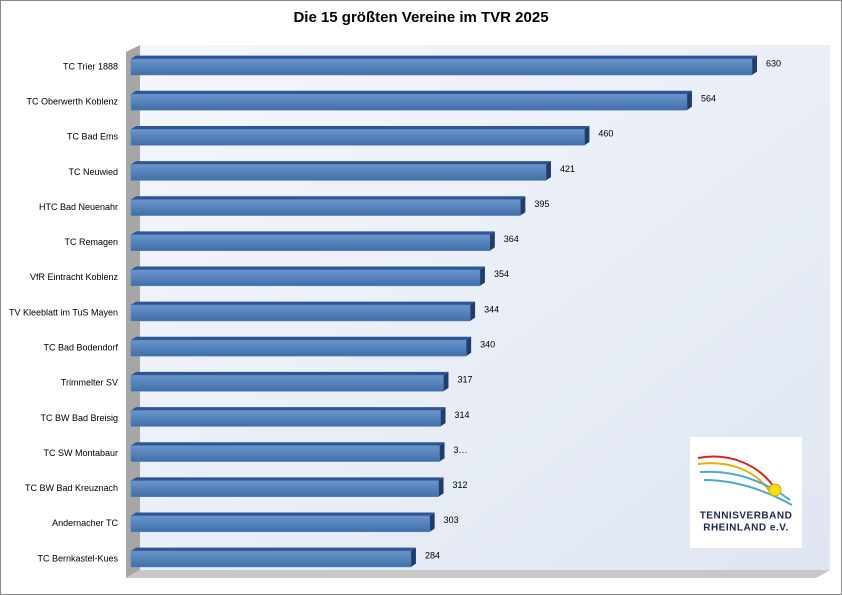  I want to click on category-label: TC BW Bad Kreuznach, so click(71, 488).